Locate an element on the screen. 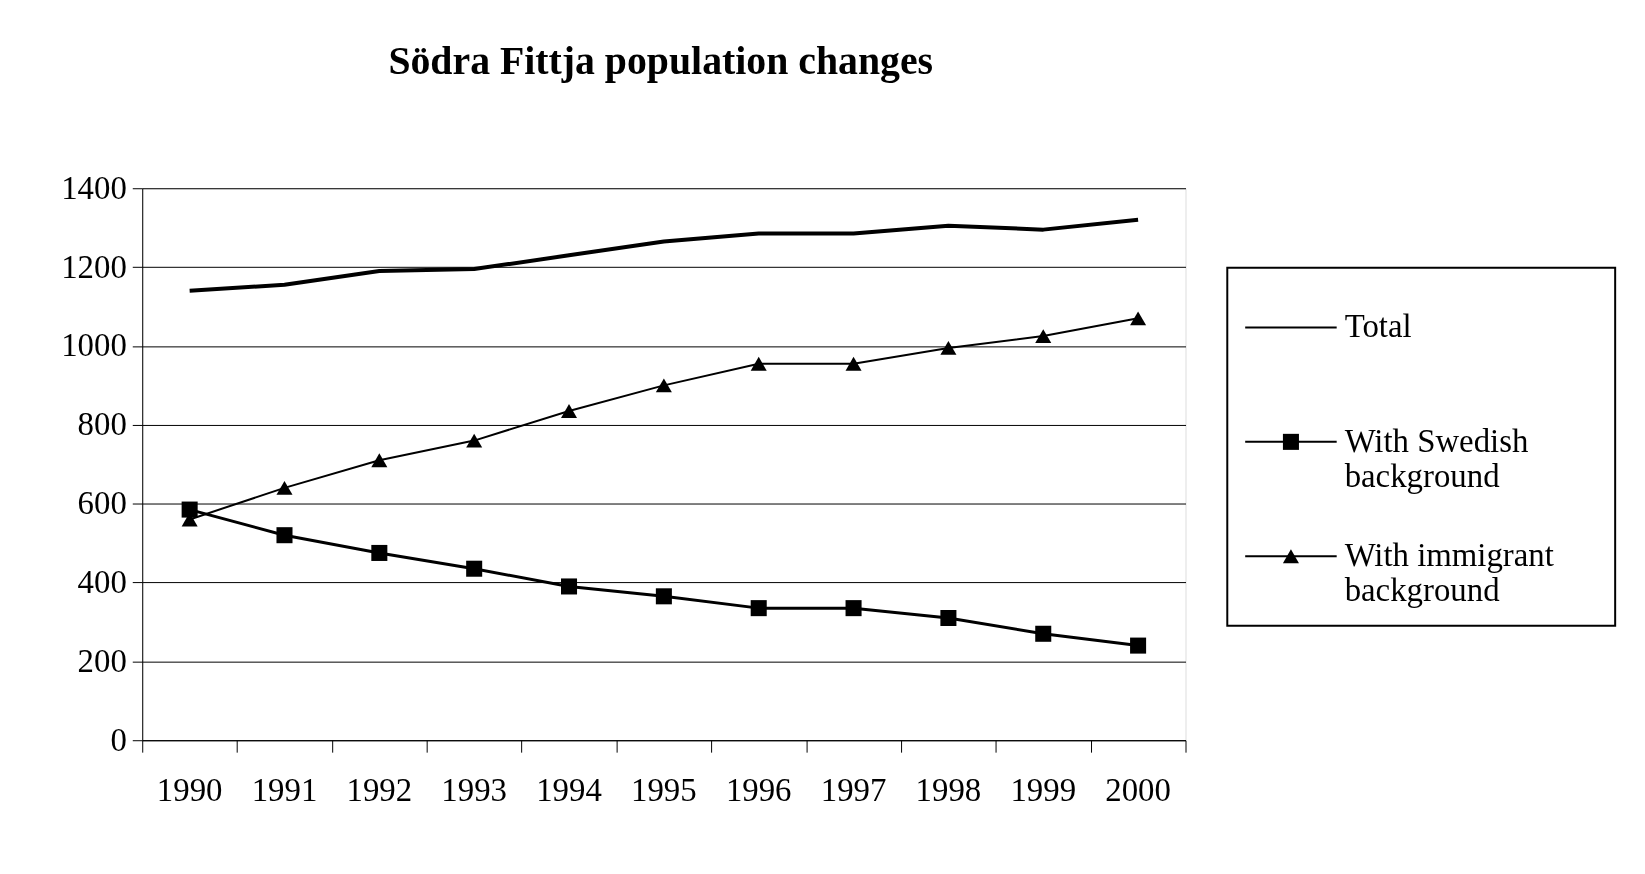 The height and width of the screenshot is (874, 1645). x-tick-label: 1994 is located at coordinates (569, 789).